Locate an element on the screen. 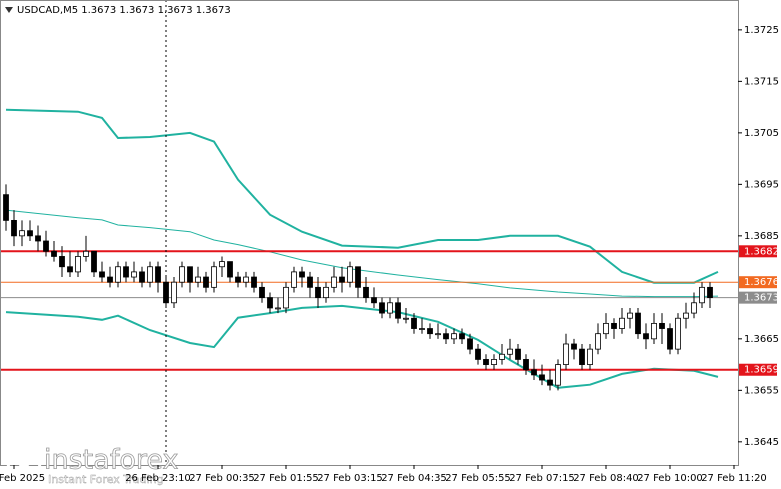 The height and width of the screenshot is (489, 781). x-tick-label: 27 Feb 01:55 is located at coordinates (286, 478).